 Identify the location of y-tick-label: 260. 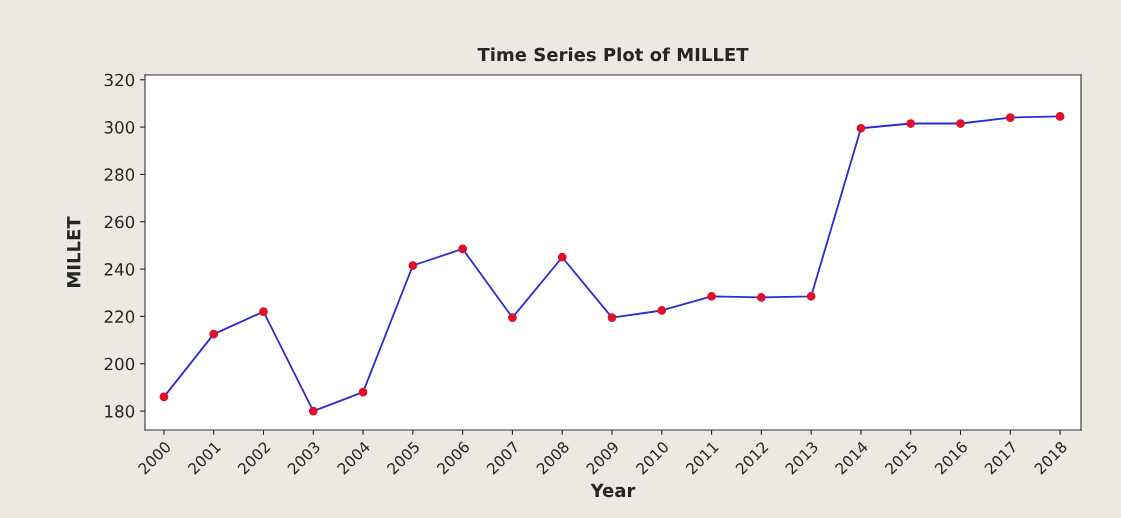
(119, 222).